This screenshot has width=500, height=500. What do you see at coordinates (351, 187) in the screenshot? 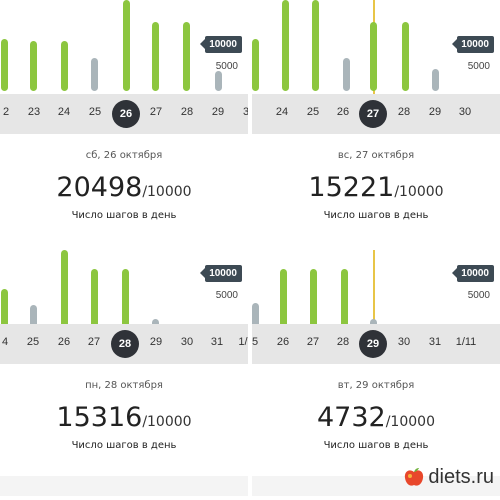
I see `step-value: 15221` at bounding box center [351, 187].